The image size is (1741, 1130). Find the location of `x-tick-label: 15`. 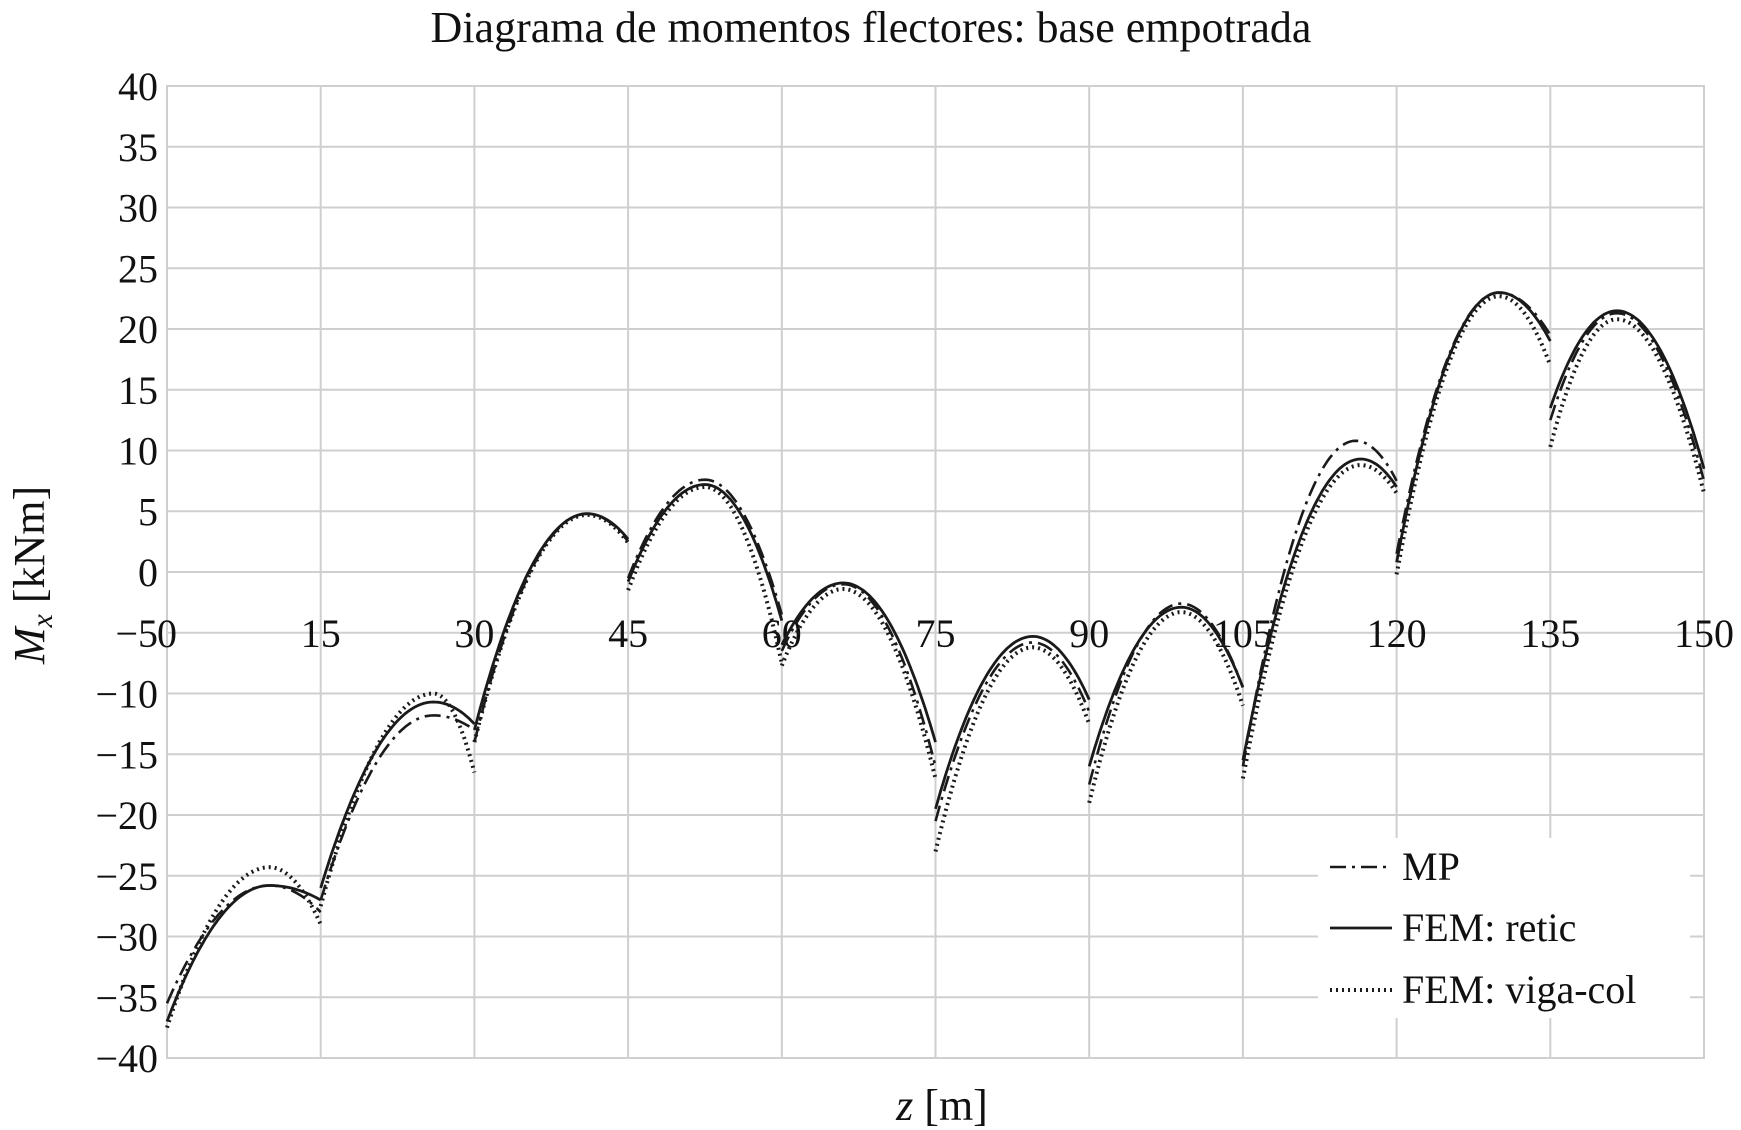

x-tick-label: 15 is located at coordinates (321, 633).